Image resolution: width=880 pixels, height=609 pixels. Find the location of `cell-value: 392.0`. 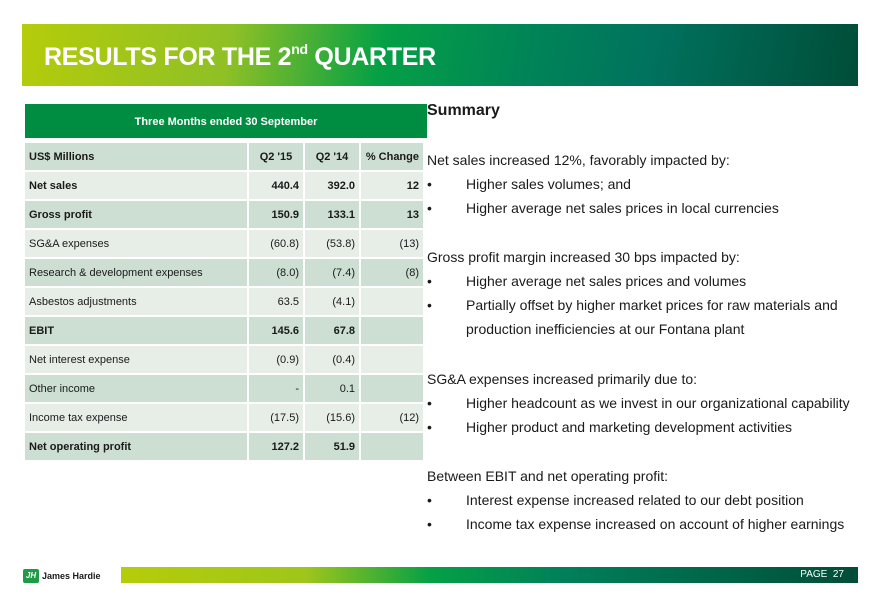

cell-value: 392.0 is located at coordinates (332, 185).